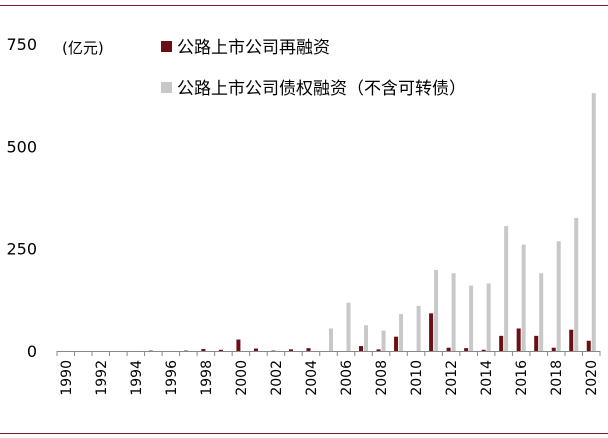 The height and width of the screenshot is (438, 608). Describe the element at coordinates (347, 378) in the screenshot. I see `x-tick-label: 2006` at that location.